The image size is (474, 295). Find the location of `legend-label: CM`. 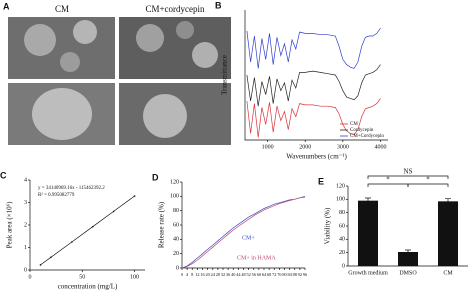

legend-label: CM is located at coordinates (354, 124).